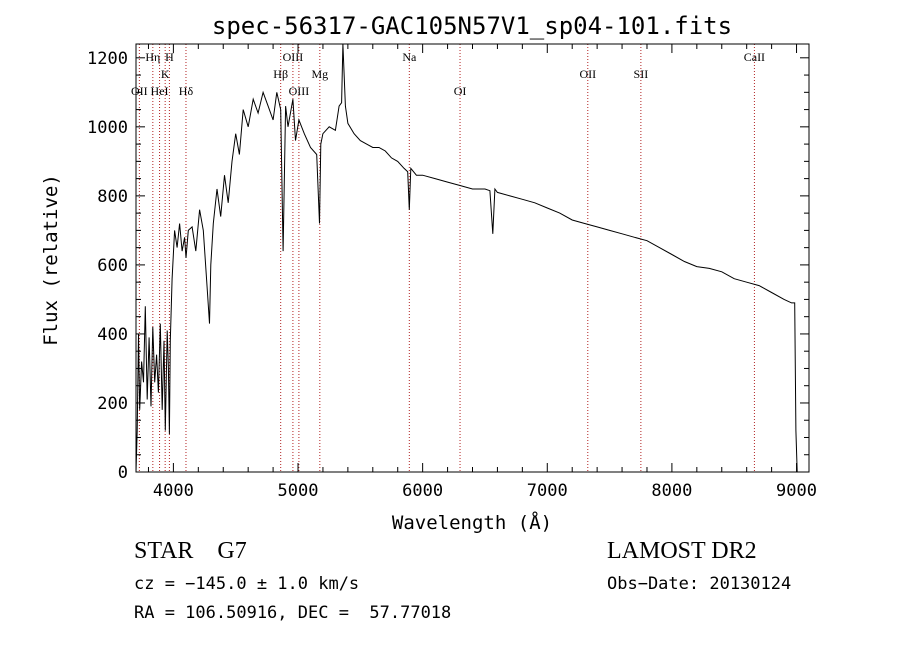  What do you see at coordinates (112, 266) in the screenshot?
I see `y-tick-label: 600` at bounding box center [112, 266].